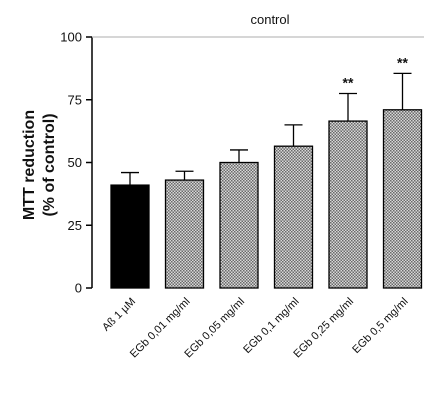 This screenshot has width=433, height=406. I want to click on x-category-label: Aß 1 µM, so click(119, 315).